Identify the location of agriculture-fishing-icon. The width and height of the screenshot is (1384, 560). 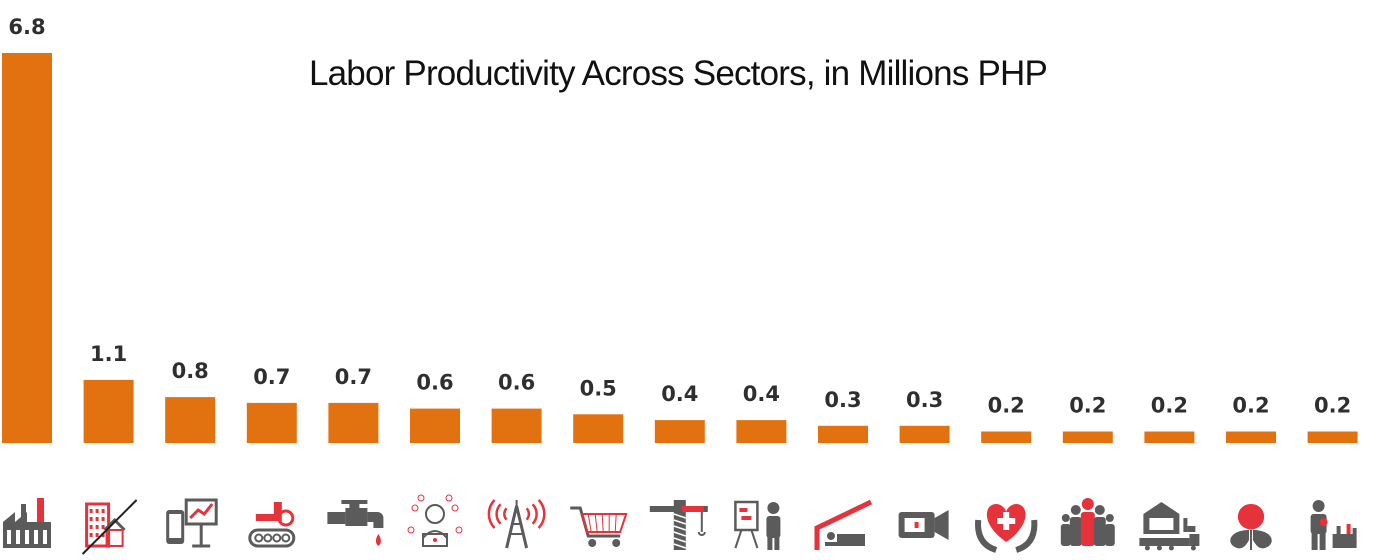
(1251, 527).